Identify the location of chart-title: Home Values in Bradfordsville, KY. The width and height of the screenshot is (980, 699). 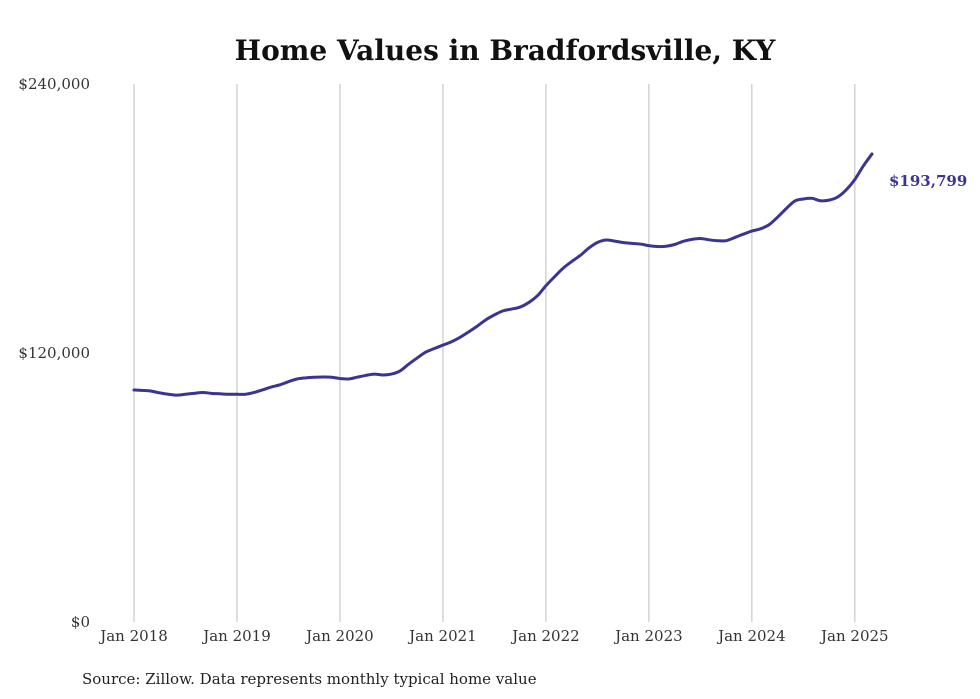
(506, 50).